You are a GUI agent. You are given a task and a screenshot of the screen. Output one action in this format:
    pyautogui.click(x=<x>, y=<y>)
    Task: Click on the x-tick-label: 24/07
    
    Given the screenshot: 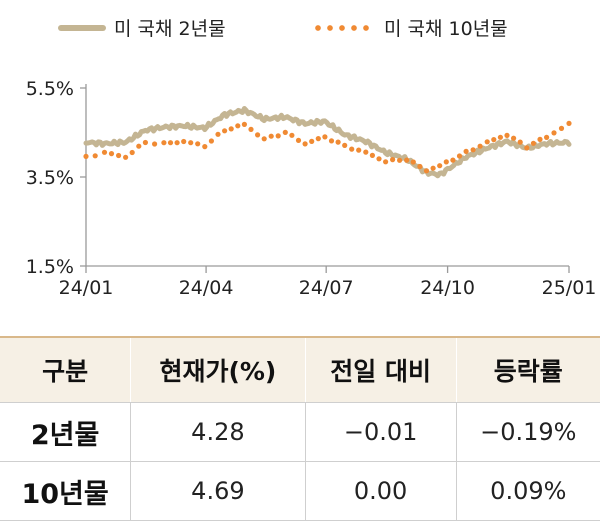 What is the action you would take?
    pyautogui.click(x=326, y=288)
    